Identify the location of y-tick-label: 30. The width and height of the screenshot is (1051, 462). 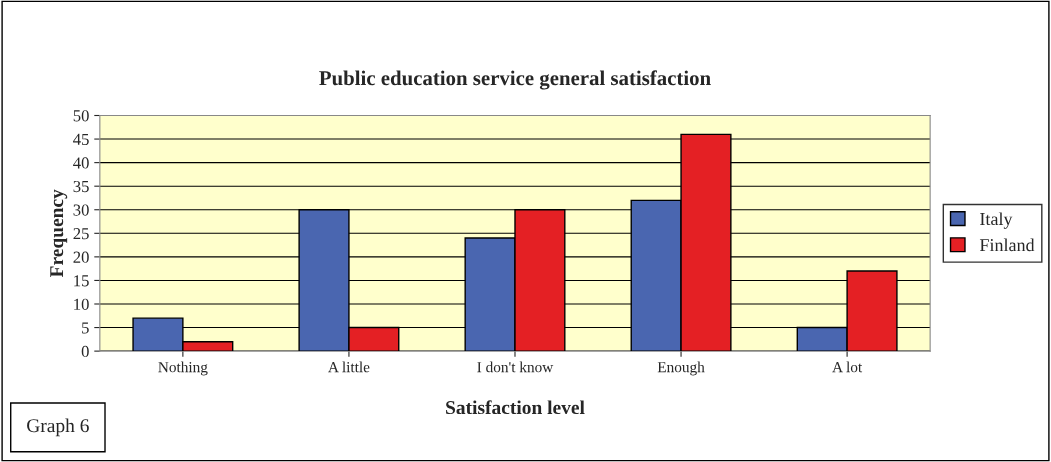
(81, 210).